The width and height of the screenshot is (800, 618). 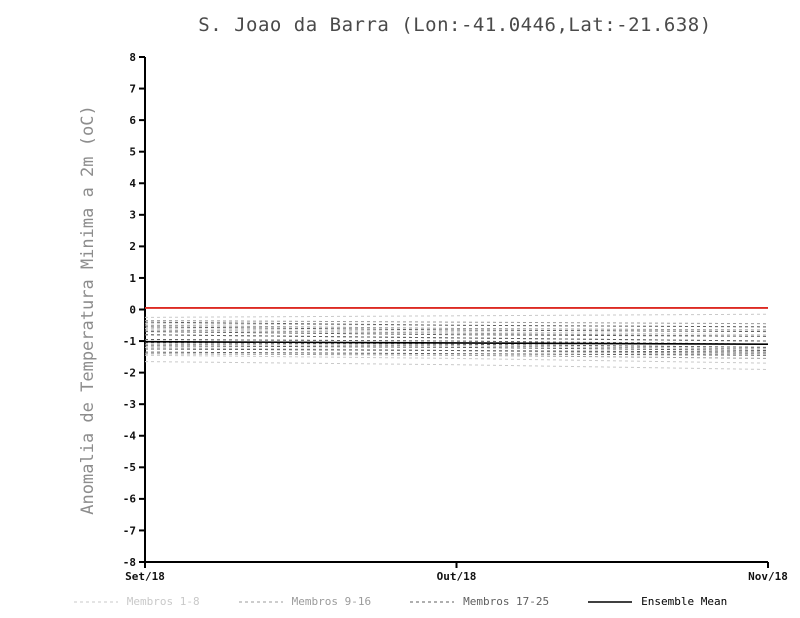 I want to click on legend-item-membros-1-8: Membros 1-8, so click(x=136, y=601).